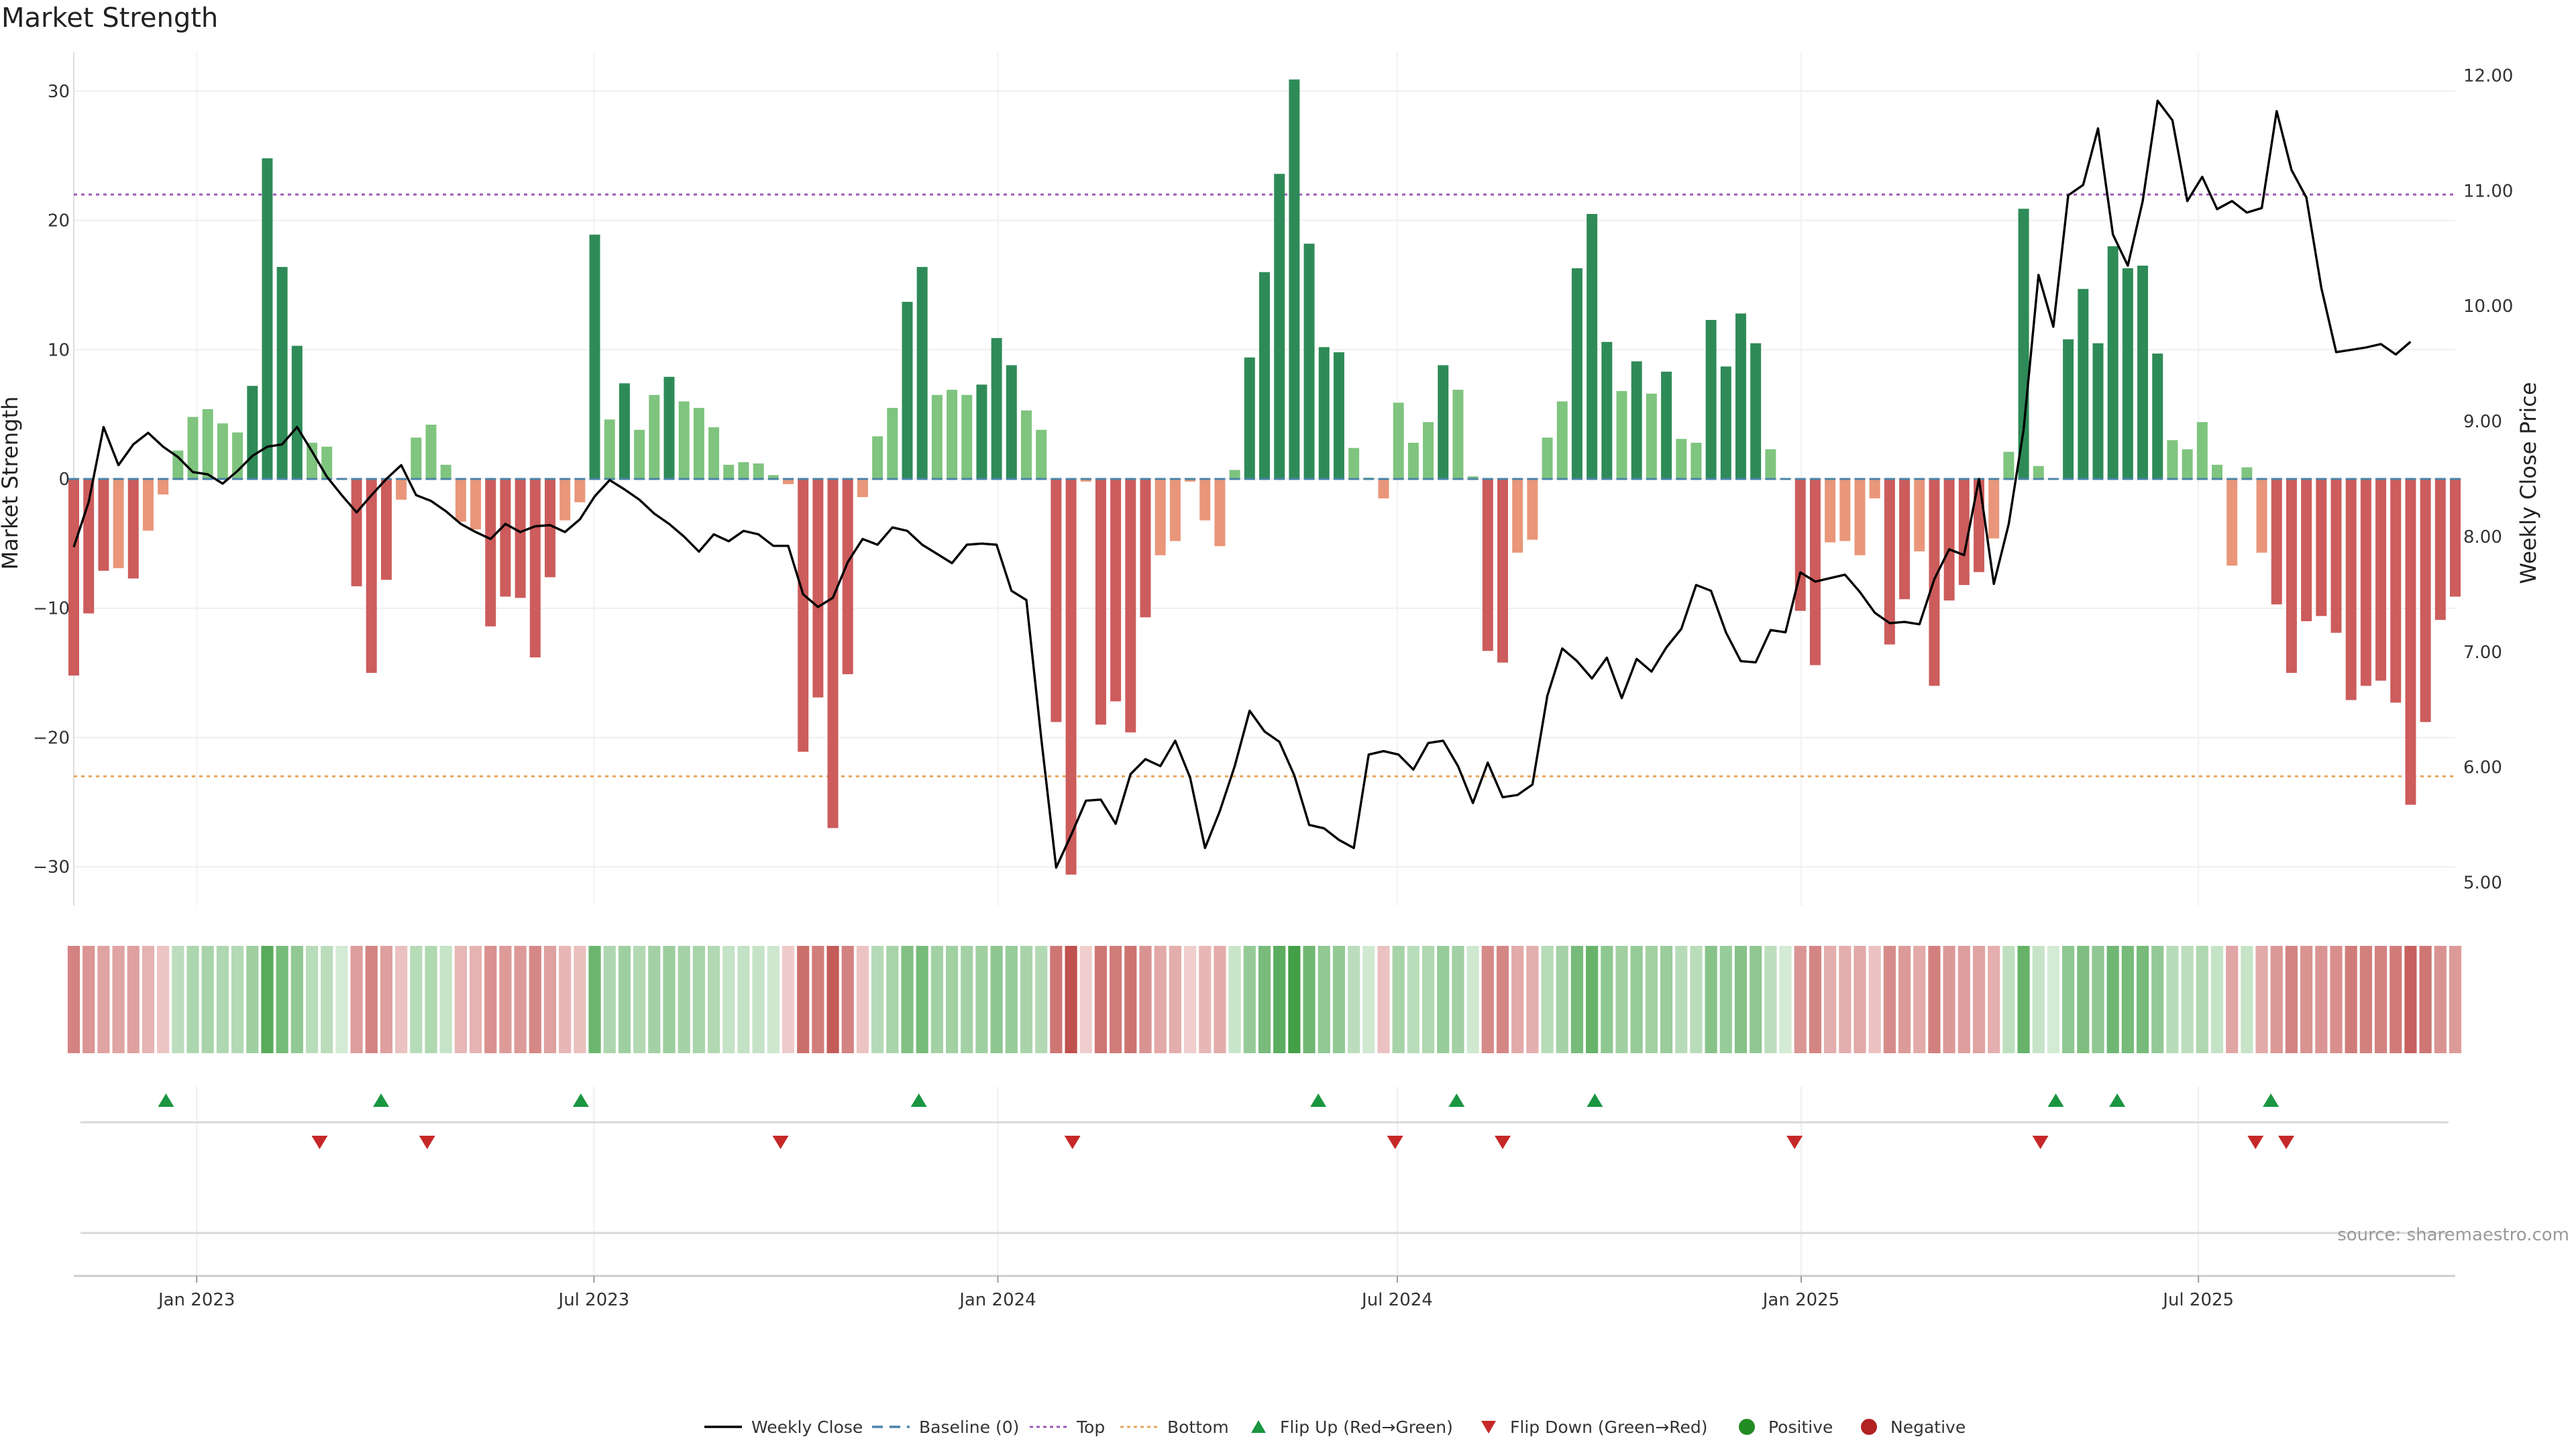  What do you see at coordinates (2528, 483) in the screenshot?
I see `y-axis-label-right: Weekly Close Price` at bounding box center [2528, 483].